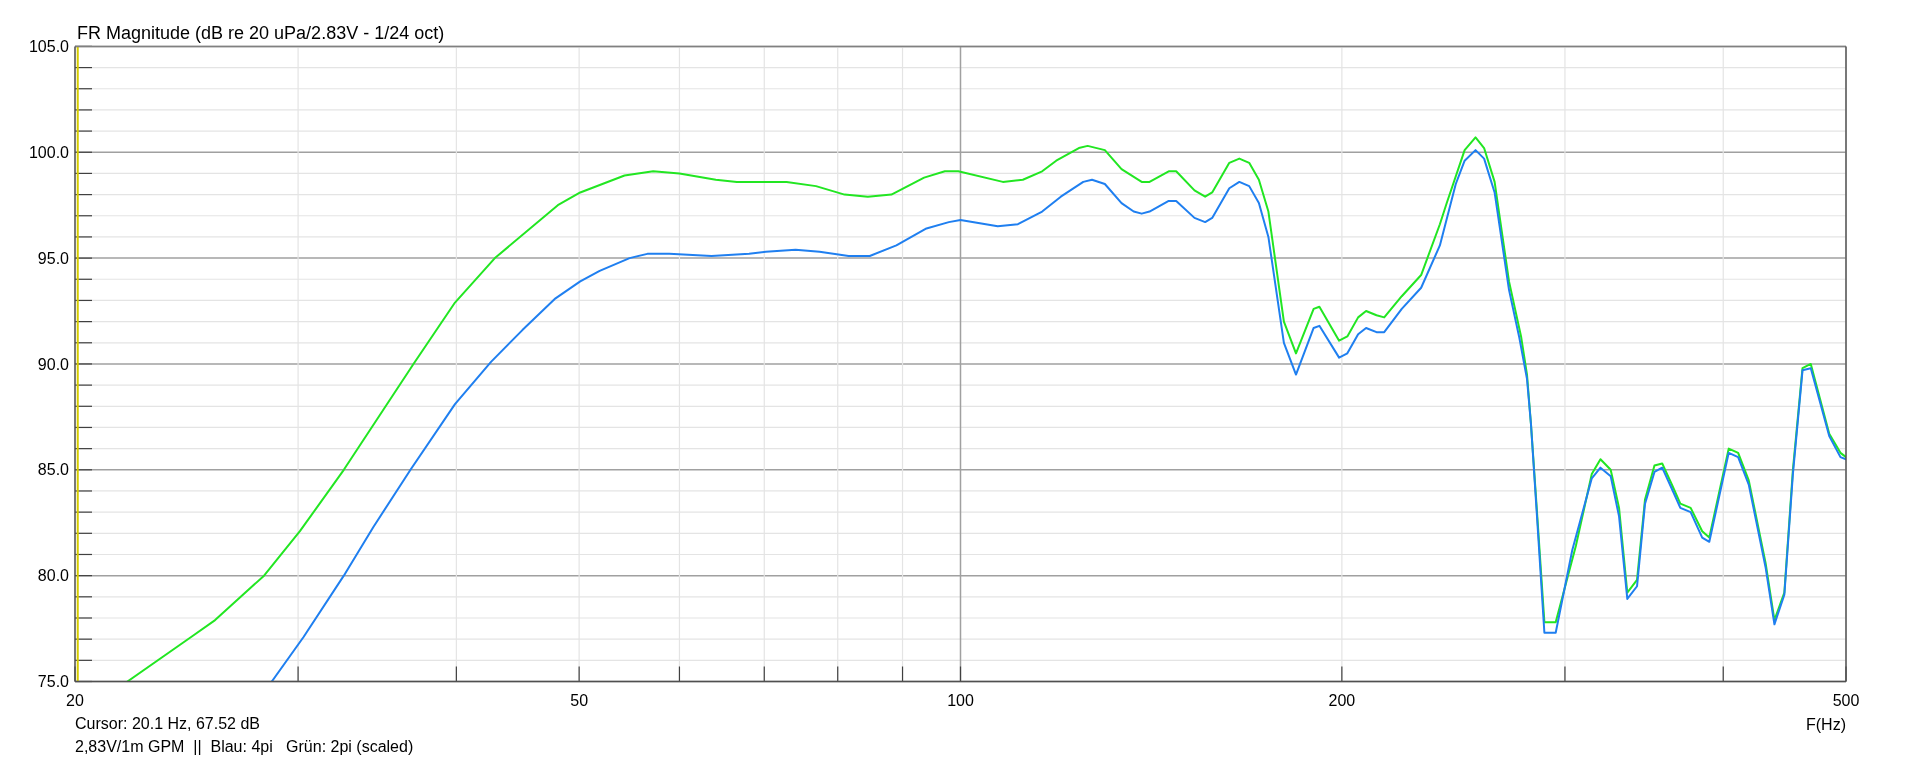 The width and height of the screenshot is (1920, 759). Describe the element at coordinates (53, 470) in the screenshot. I see `y-tick-label: 85.0` at that location.